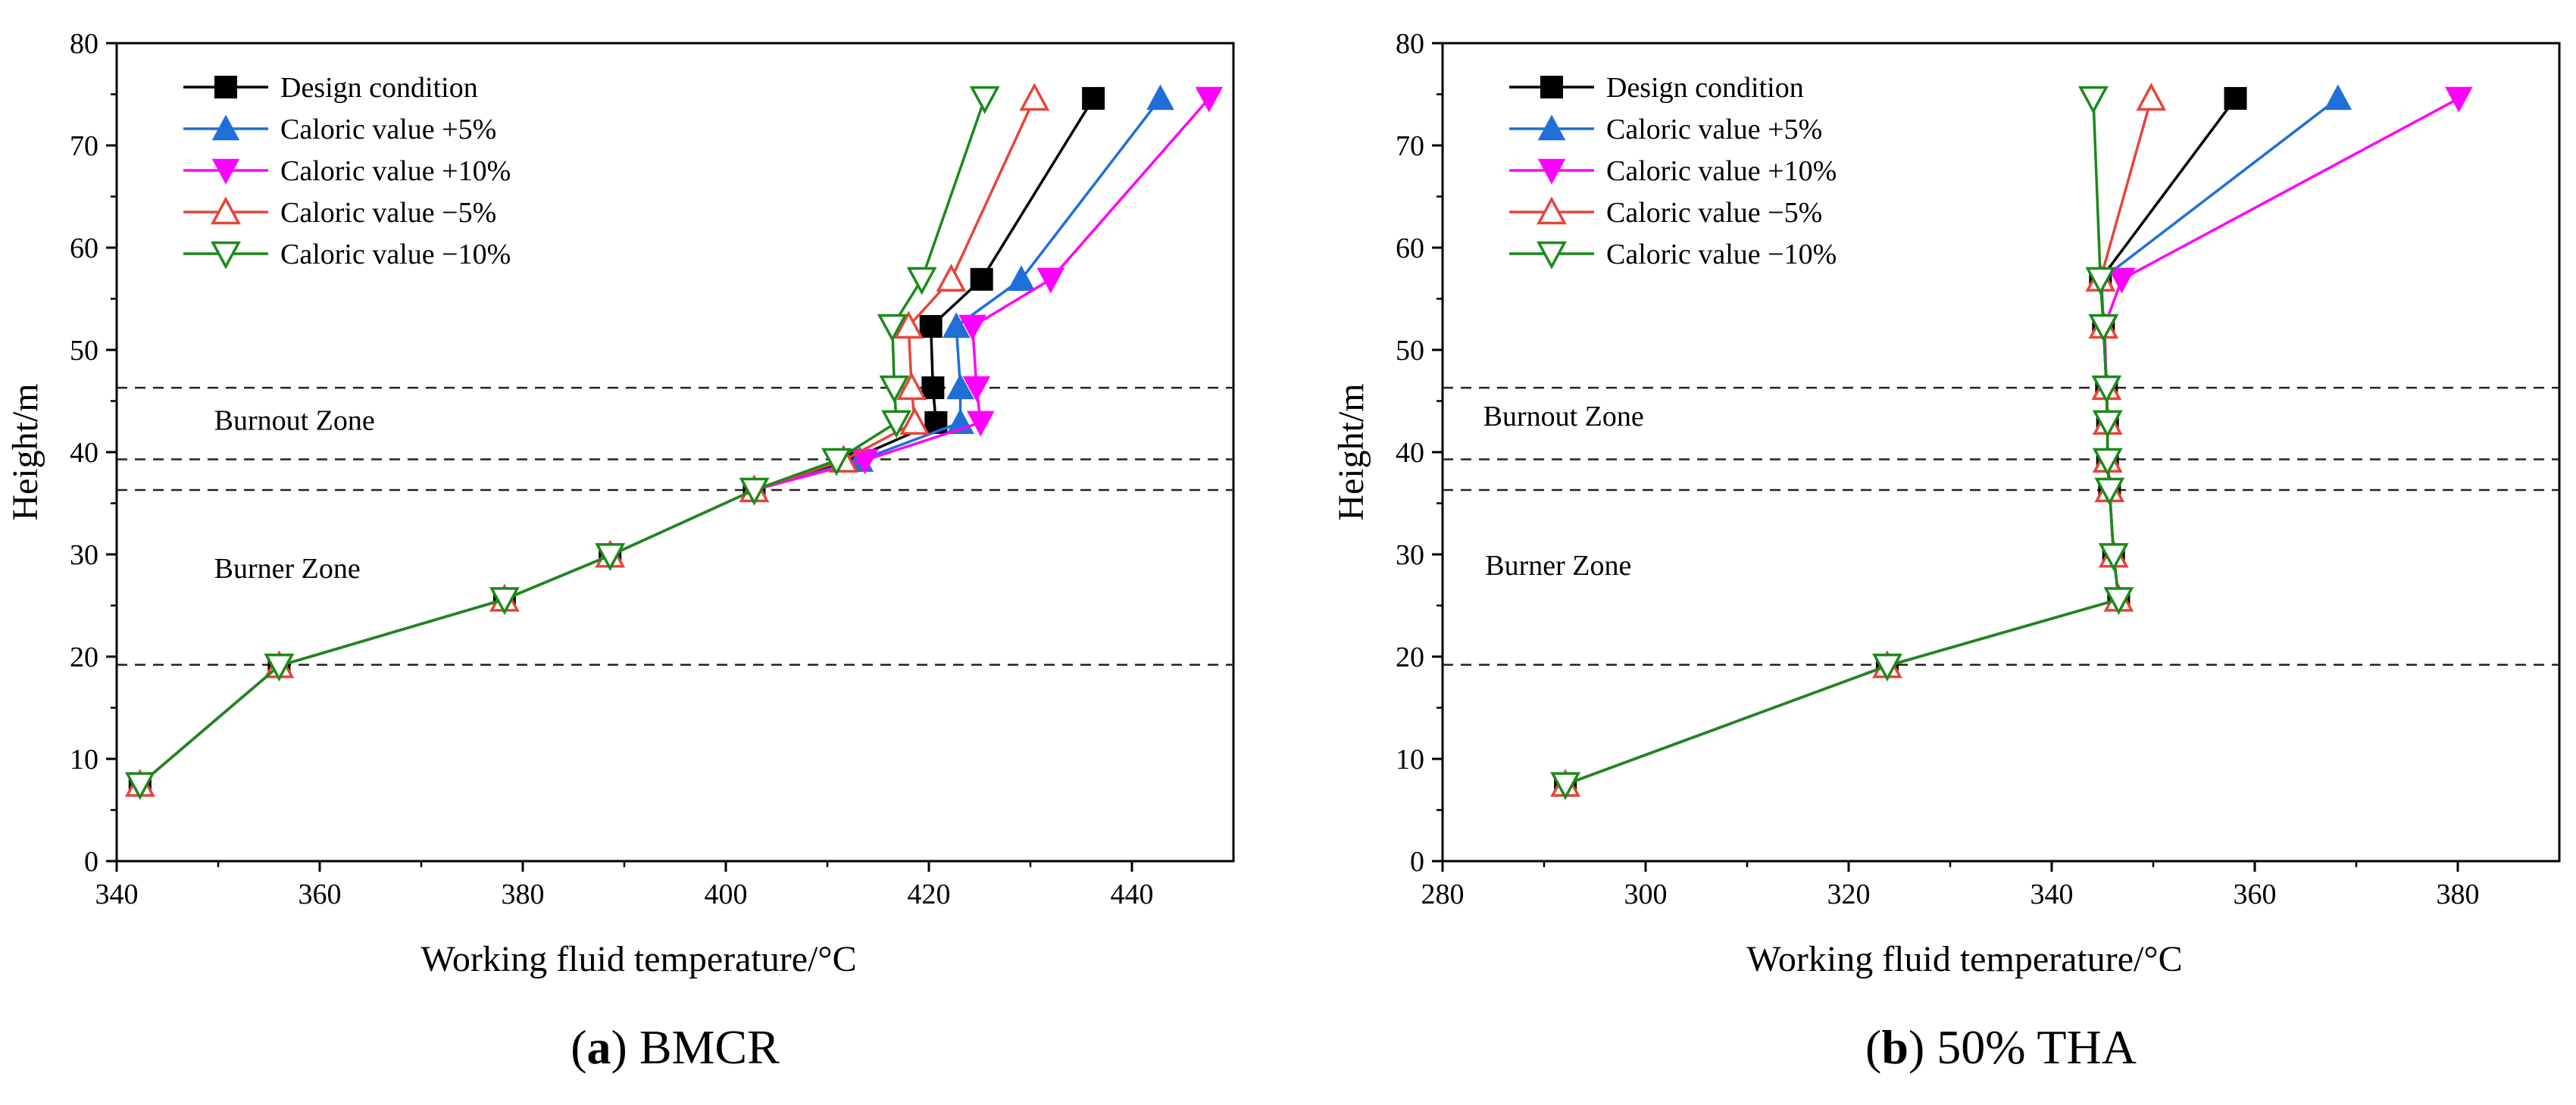 Image resolution: width=2576 pixels, height=1105 pixels. What do you see at coordinates (2037, 1047) in the screenshot?
I see `caption-text: 50% THA` at bounding box center [2037, 1047].